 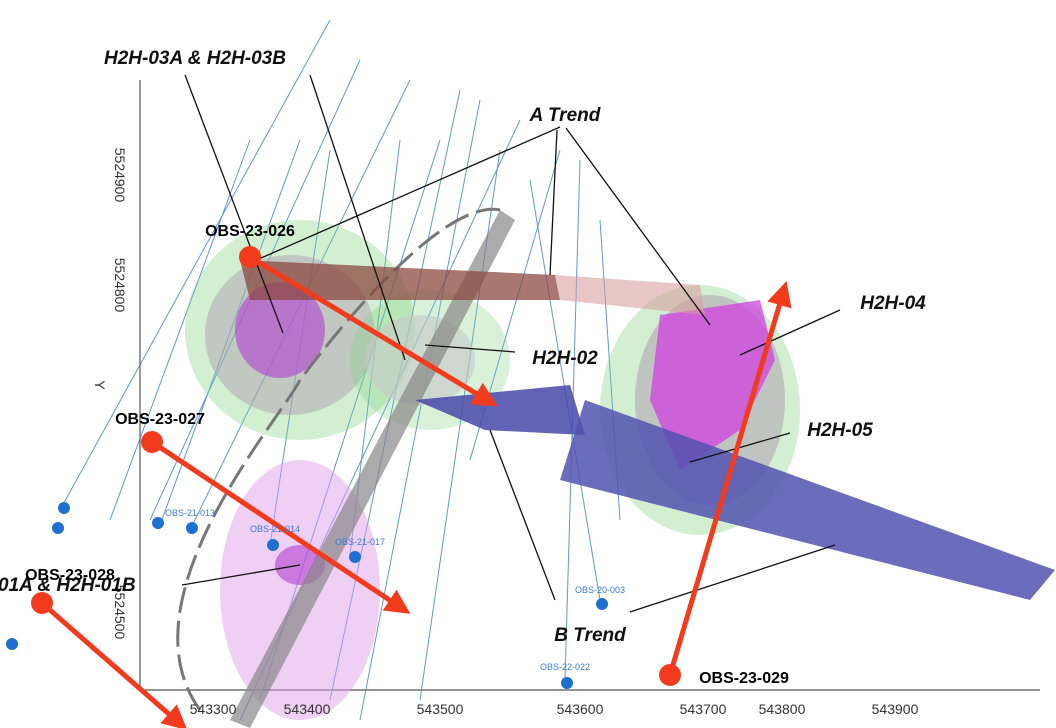 What do you see at coordinates (120, 285) in the screenshot?
I see `y-label: 5524800` at bounding box center [120, 285].